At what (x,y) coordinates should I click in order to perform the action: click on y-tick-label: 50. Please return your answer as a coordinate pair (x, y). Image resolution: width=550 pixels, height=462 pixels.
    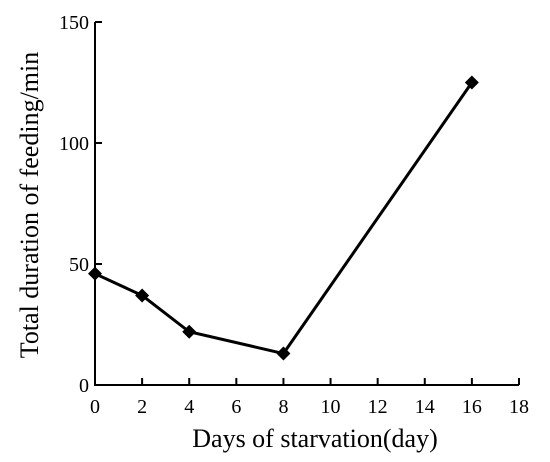
    Looking at the image, I should click on (79, 265).